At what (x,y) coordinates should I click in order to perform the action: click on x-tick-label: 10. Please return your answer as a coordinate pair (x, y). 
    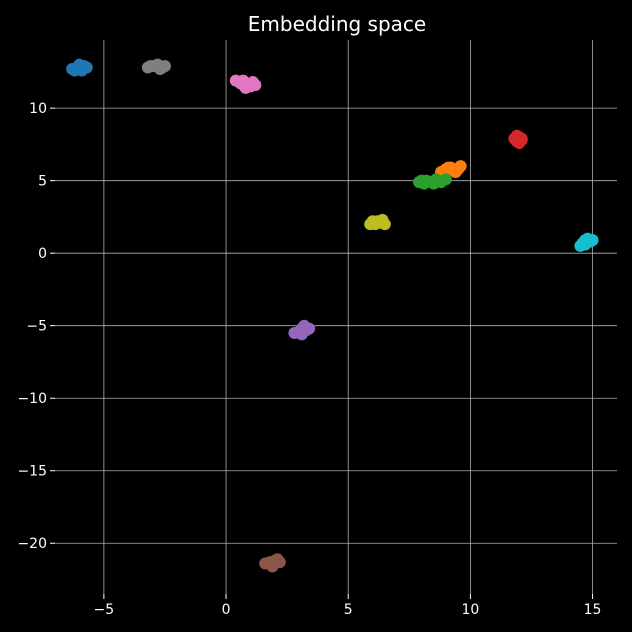
    Looking at the image, I should click on (470, 610).